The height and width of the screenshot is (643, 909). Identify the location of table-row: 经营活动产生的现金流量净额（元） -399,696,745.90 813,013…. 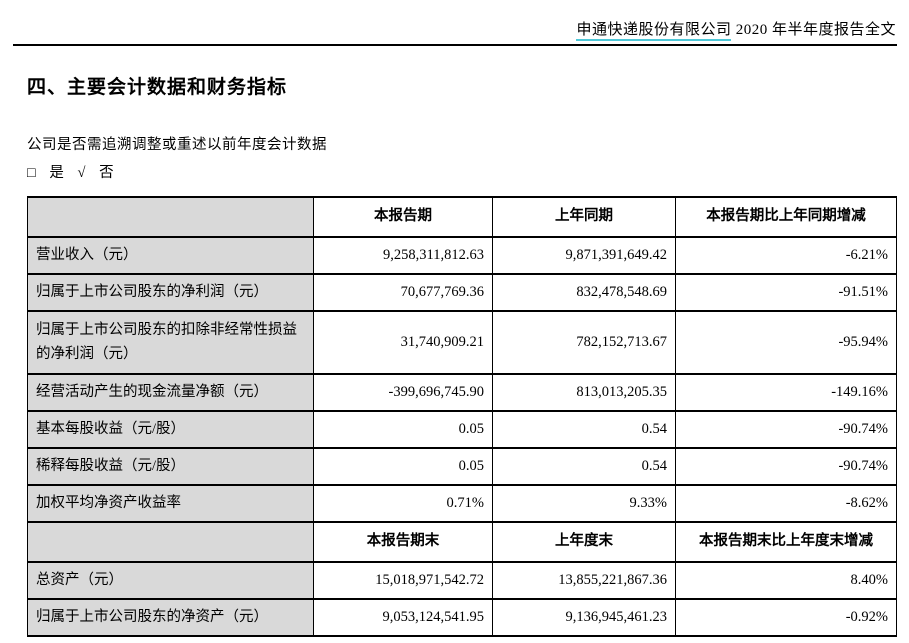
(462, 392).